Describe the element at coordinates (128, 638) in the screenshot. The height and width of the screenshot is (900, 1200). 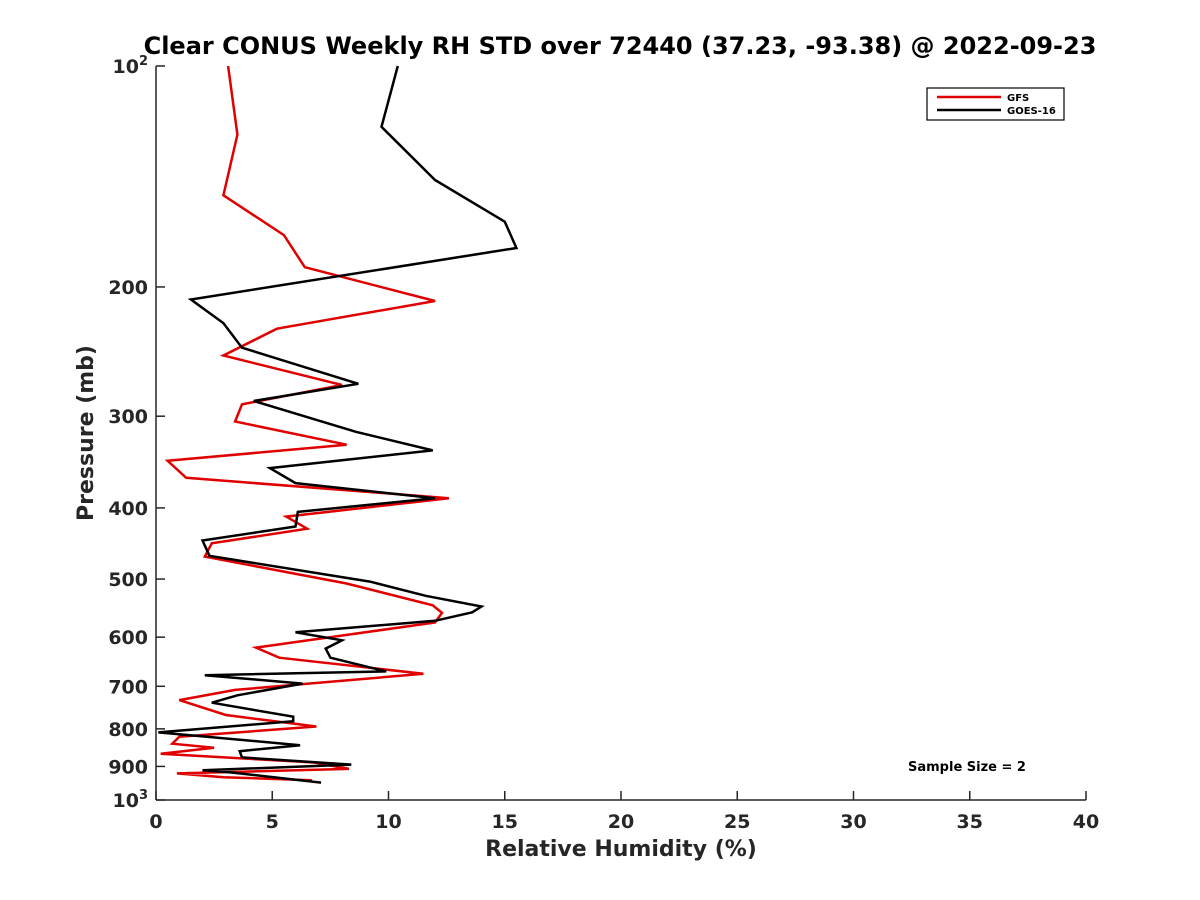
I see `y-tick-label: 600` at that location.